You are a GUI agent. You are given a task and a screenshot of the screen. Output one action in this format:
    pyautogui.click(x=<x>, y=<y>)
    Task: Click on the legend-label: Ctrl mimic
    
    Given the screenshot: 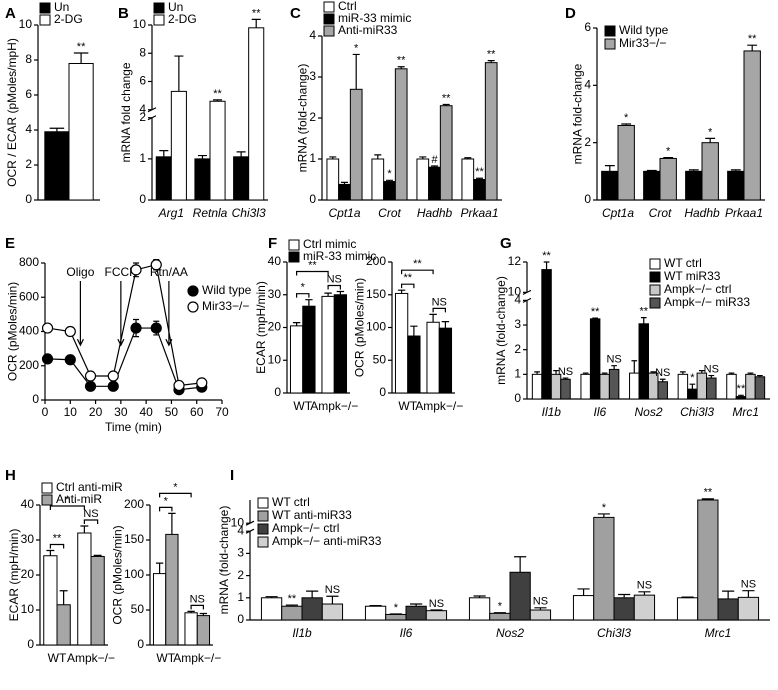 What is the action you would take?
    pyautogui.click(x=329, y=244)
    